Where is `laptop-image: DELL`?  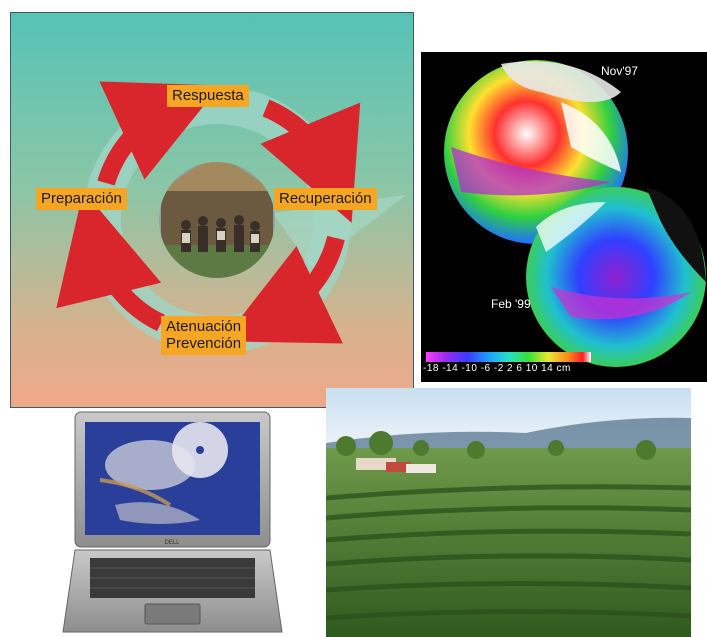
laptop-image: DELL is located at coordinates (172, 523).